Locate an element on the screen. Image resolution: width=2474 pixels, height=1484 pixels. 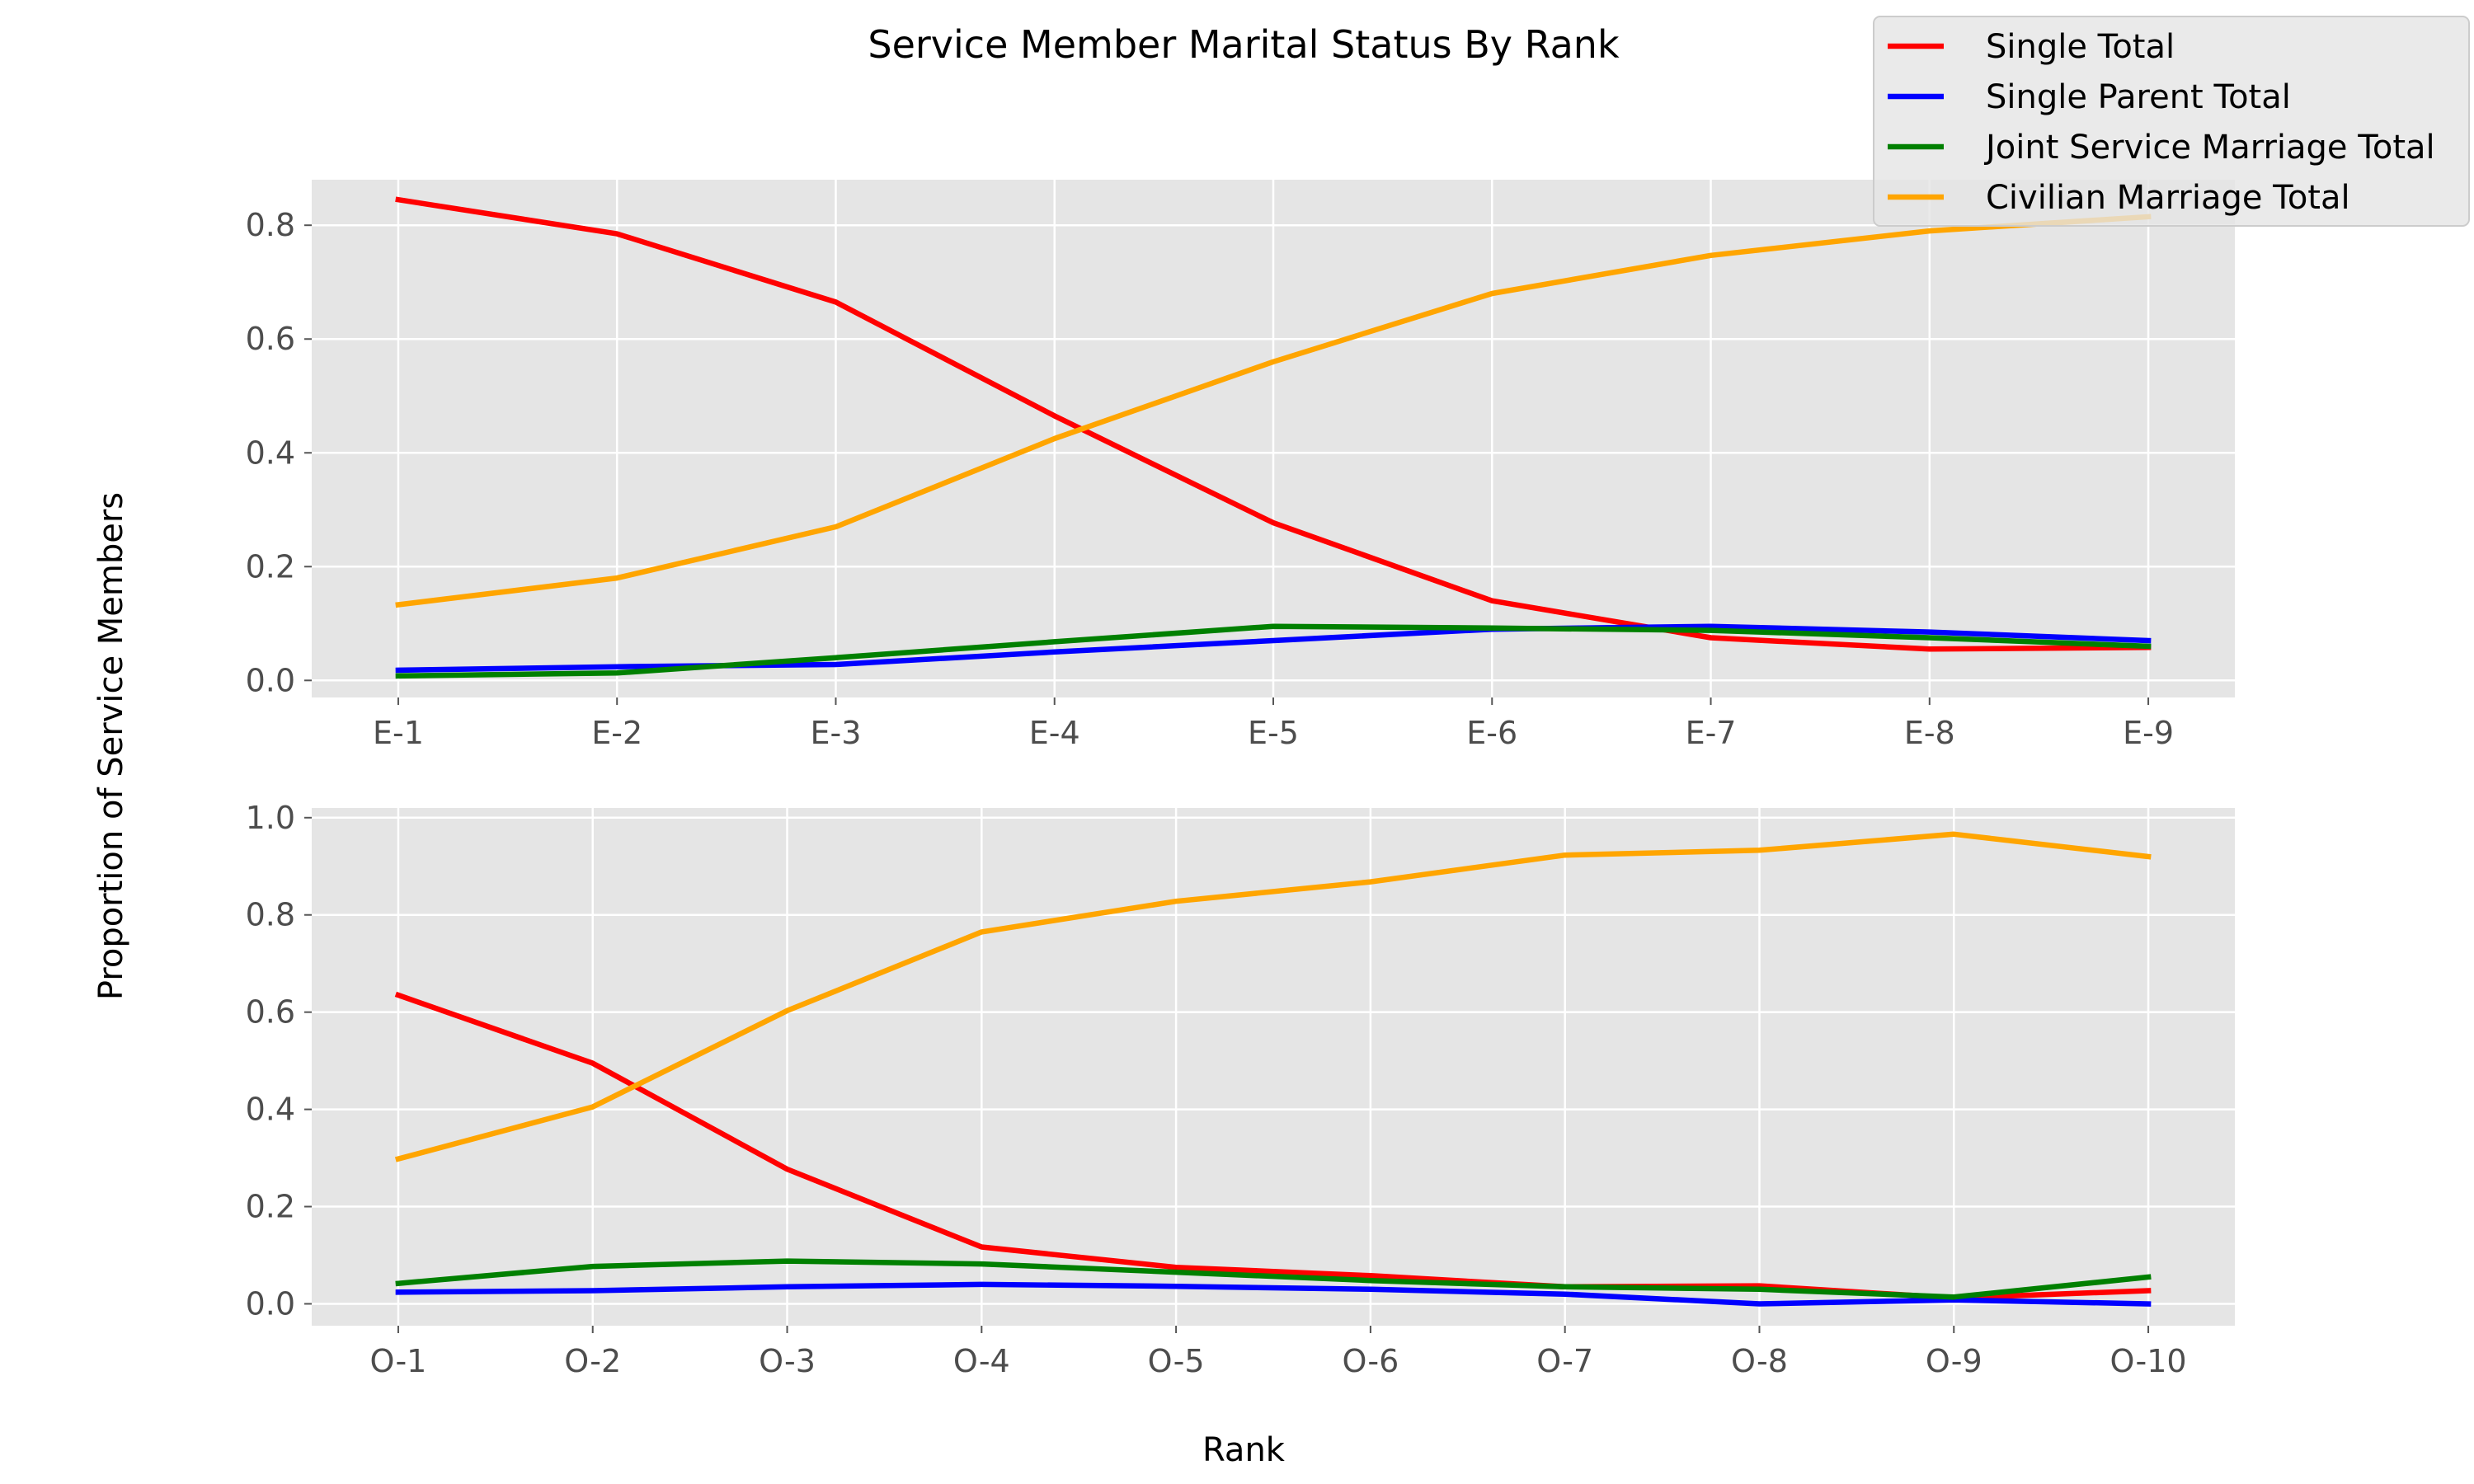
series-line-single-parent-total is located at coordinates (1273, 1294).